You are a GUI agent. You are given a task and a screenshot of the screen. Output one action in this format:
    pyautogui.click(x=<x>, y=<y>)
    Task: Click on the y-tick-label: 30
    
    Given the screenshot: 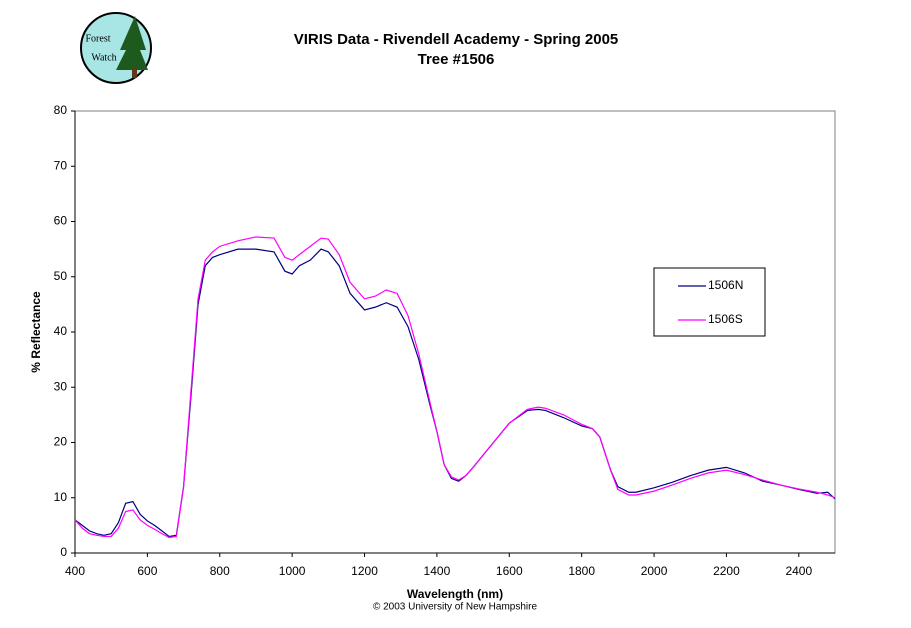 What is the action you would take?
    pyautogui.click(x=61, y=386)
    